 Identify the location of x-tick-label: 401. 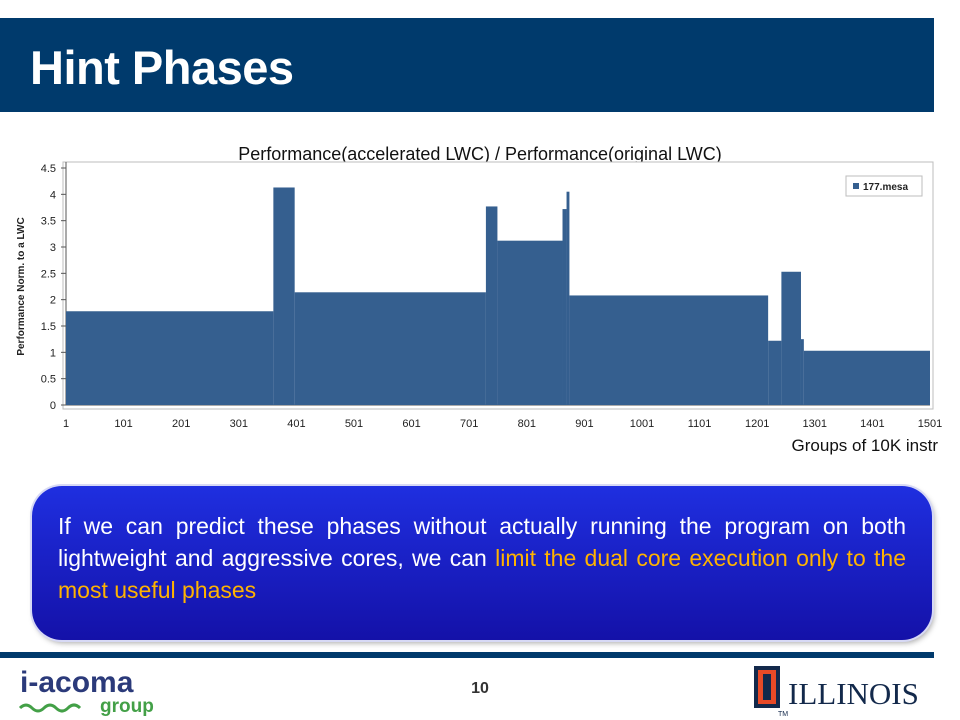
(296, 424).